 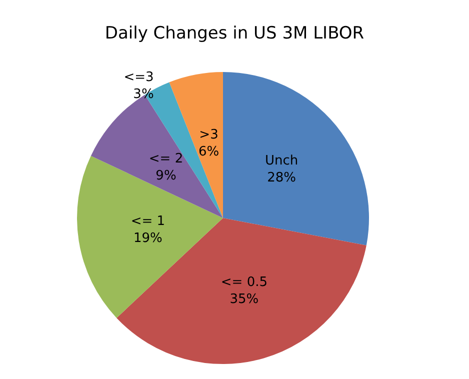 I want to click on data-label: 28%, so click(x=281, y=178).